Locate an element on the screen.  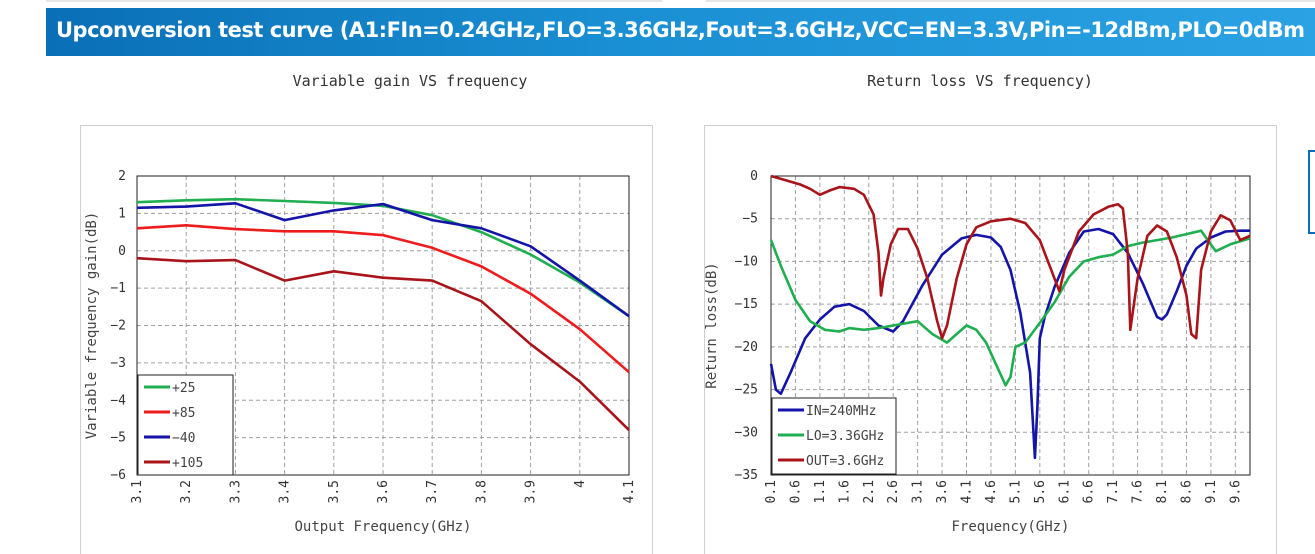
top-divider-left is located at coordinates (354, 1).